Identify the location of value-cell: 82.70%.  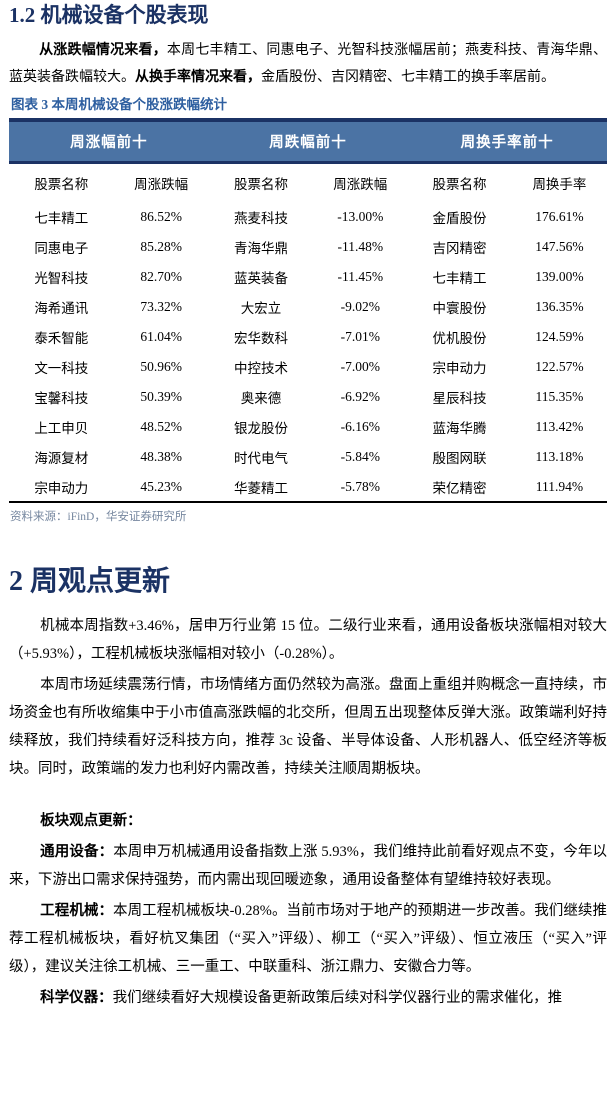
(161, 276).